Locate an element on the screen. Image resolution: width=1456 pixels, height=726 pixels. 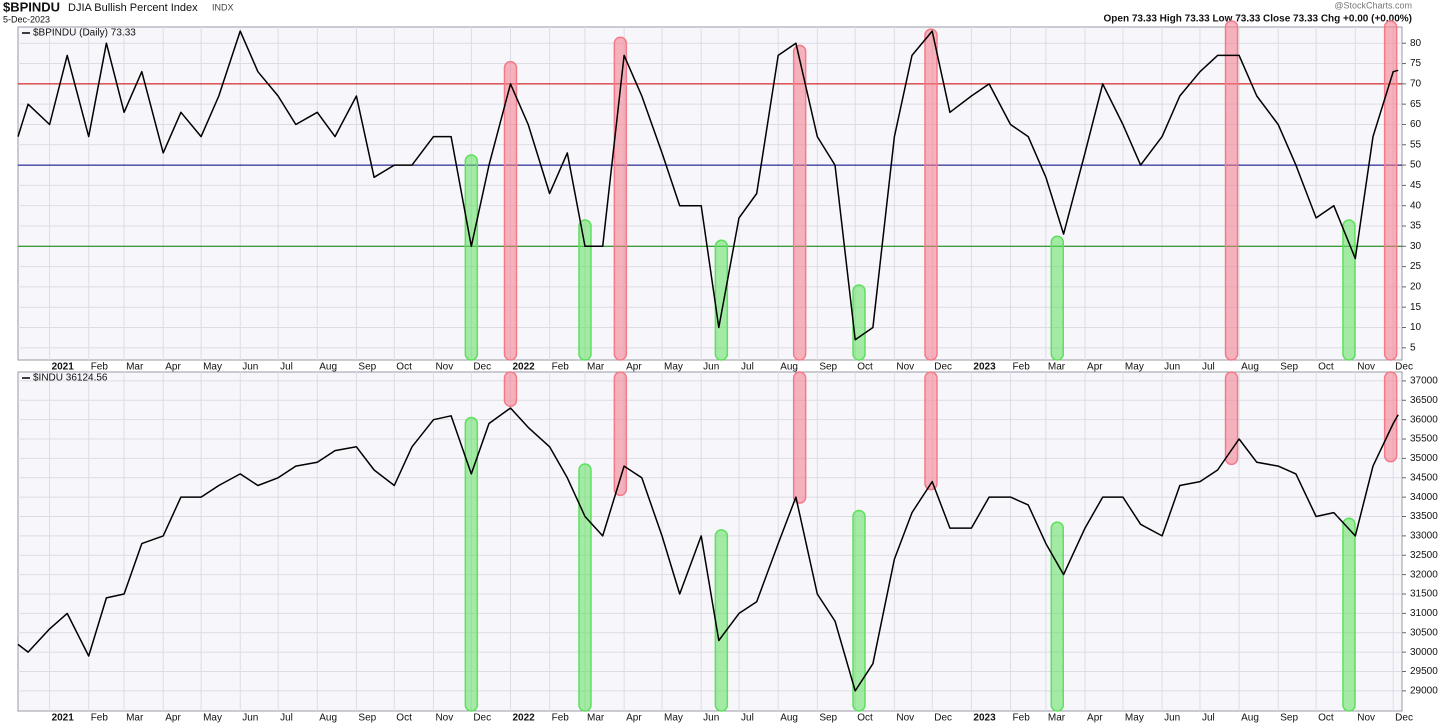
y-tick-label: 37000 is located at coordinates (1424, 381).